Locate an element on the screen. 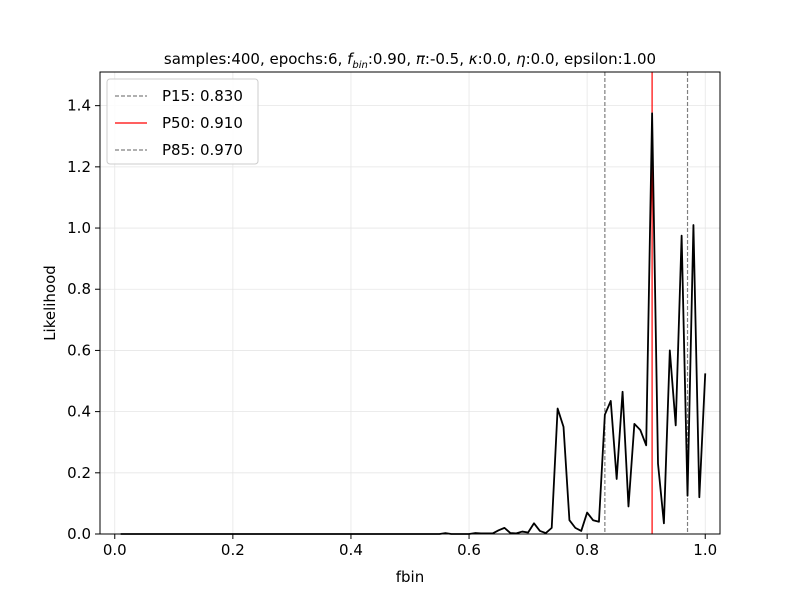  y-axis-ticks: 0.0 0.2 0.4 0.6 0.8 1.0 1.2 1.4 is located at coordinates (83, 320).